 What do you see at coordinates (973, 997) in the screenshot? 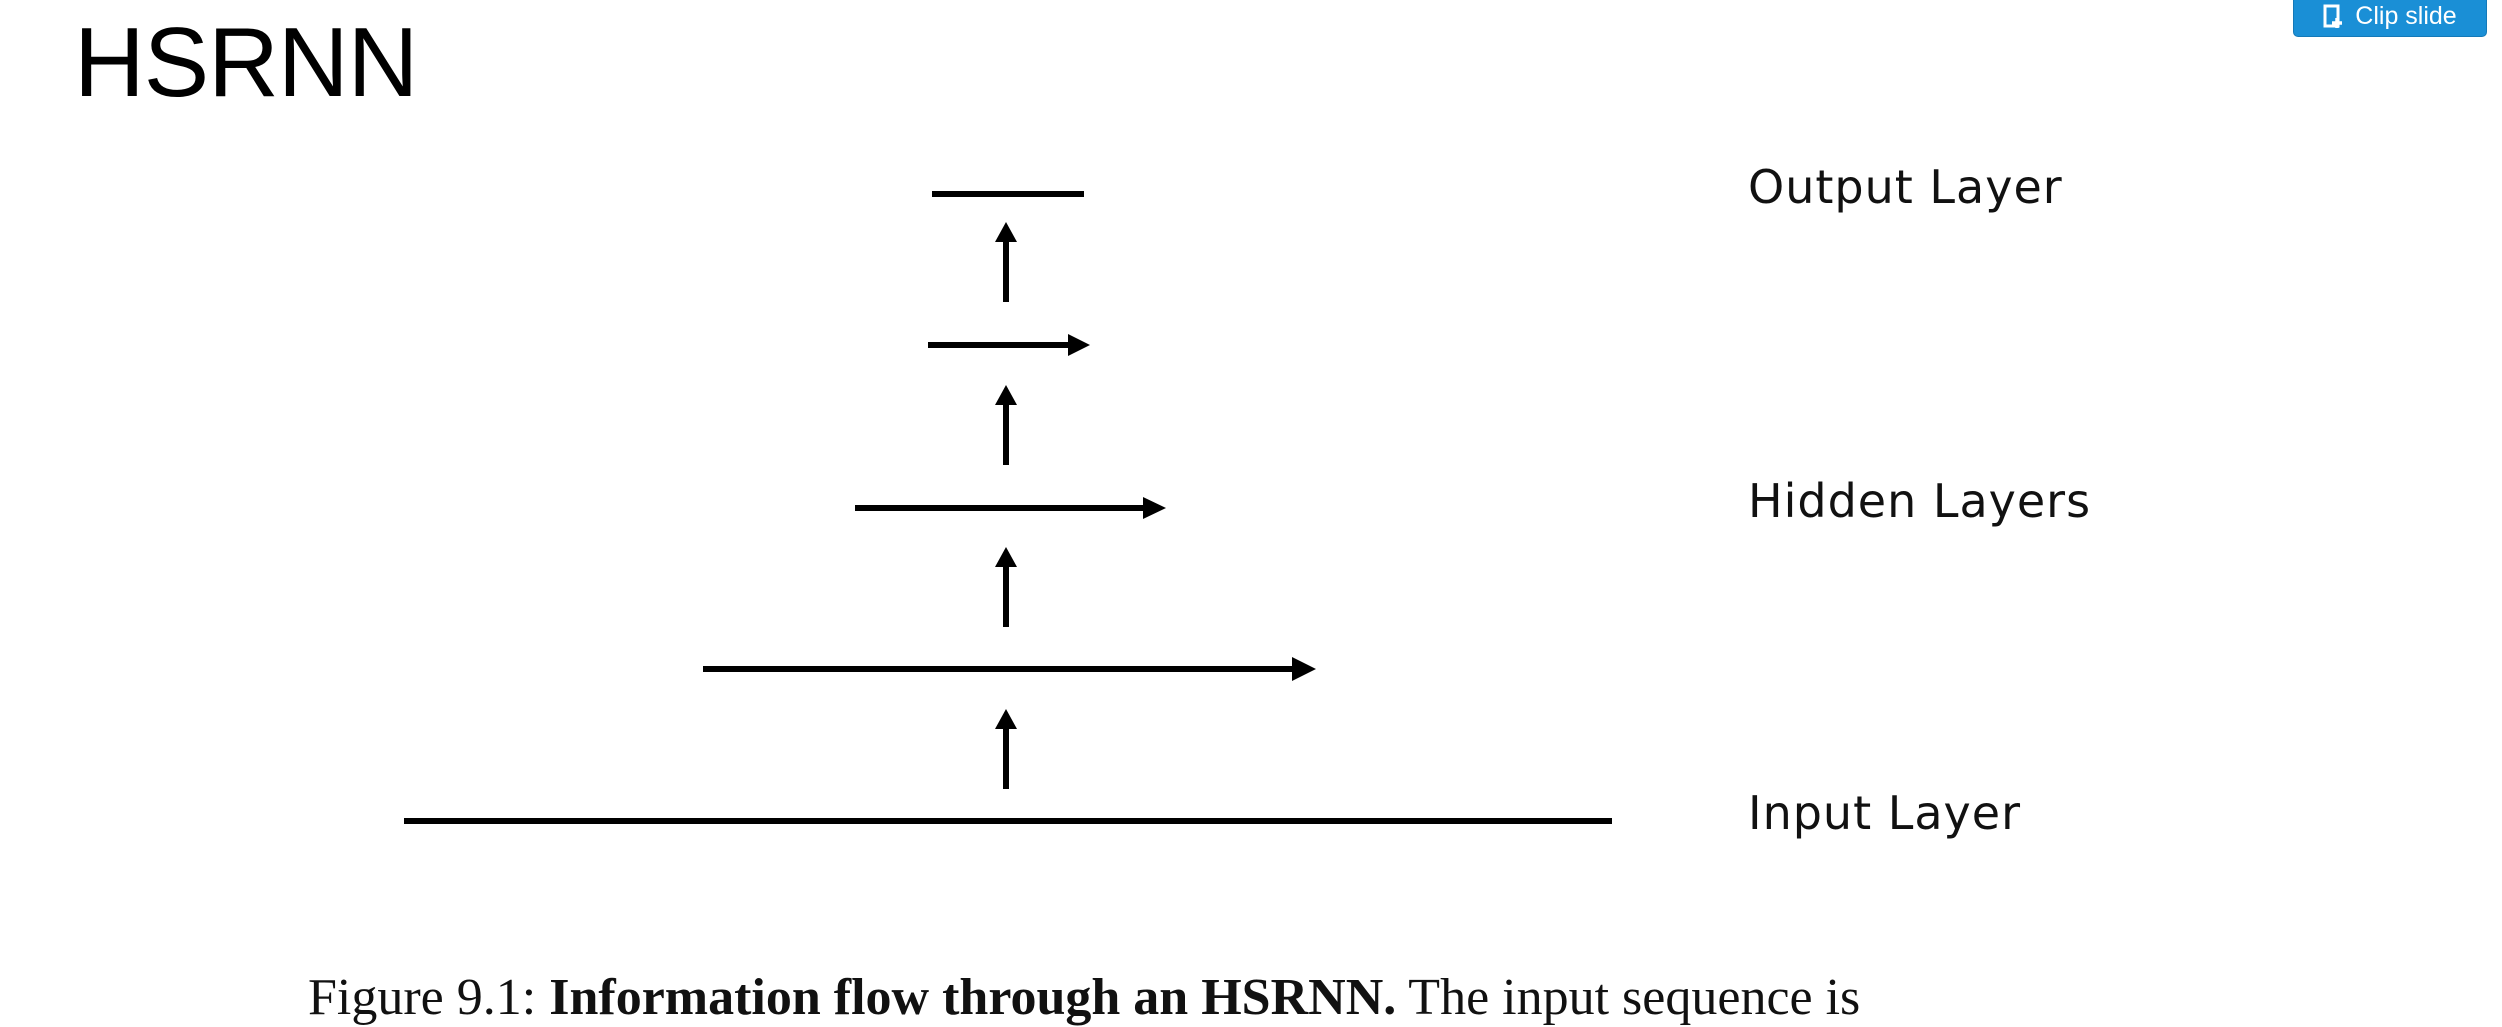
I see `caption-bold: Information flow through an HSRNN.` at bounding box center [973, 997].